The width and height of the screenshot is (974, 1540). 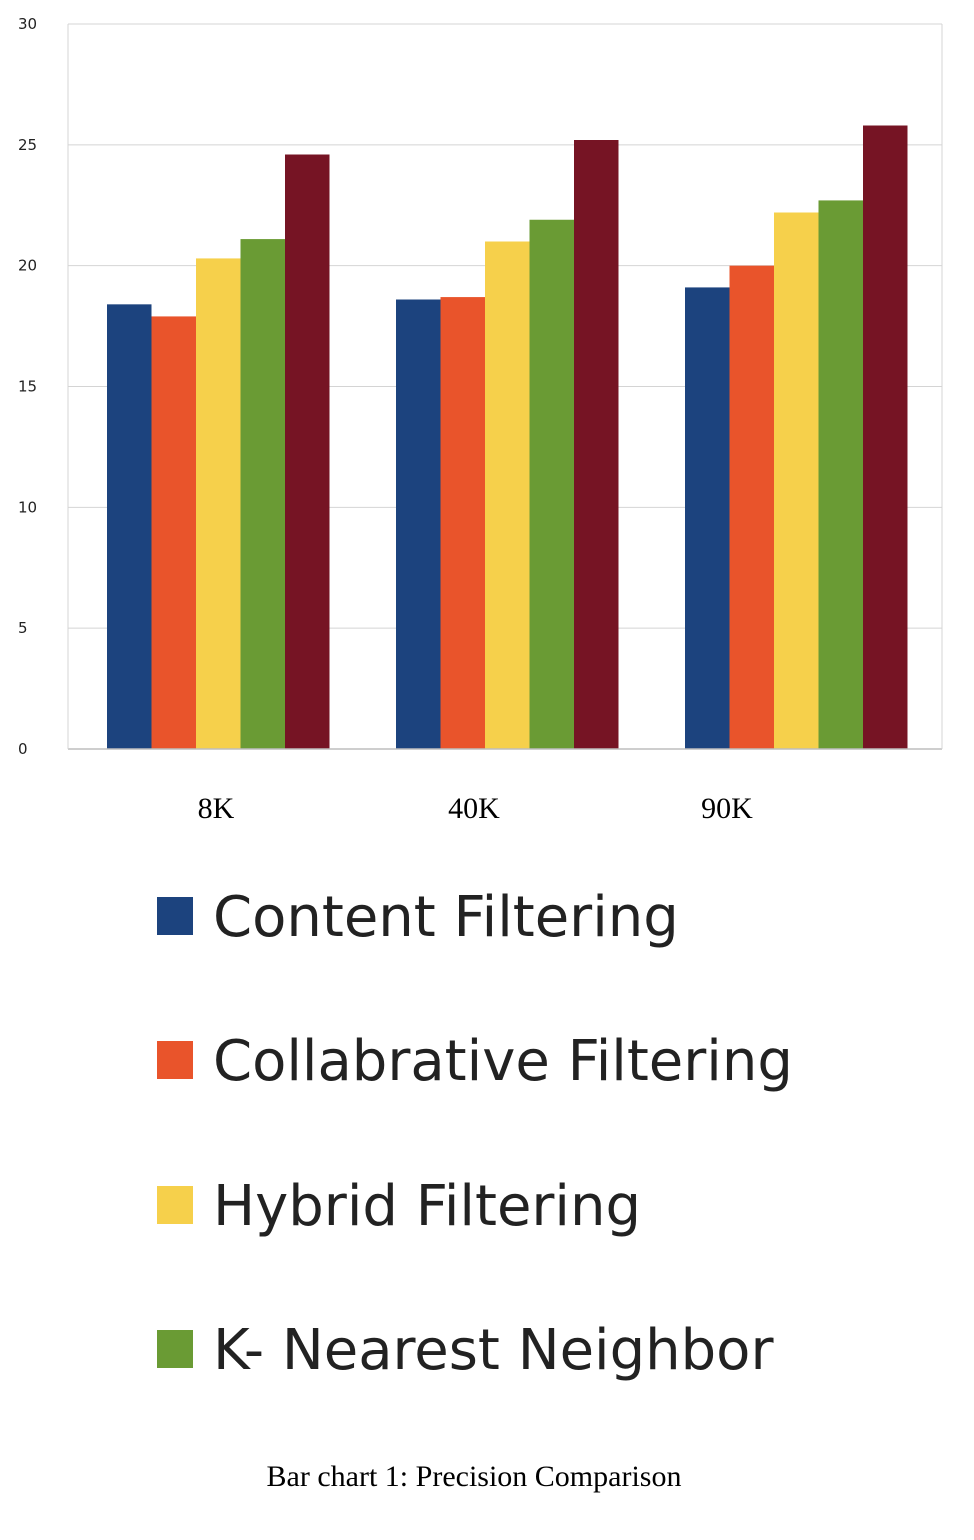 I want to click on y-tick-label: 30, so click(x=27, y=24).